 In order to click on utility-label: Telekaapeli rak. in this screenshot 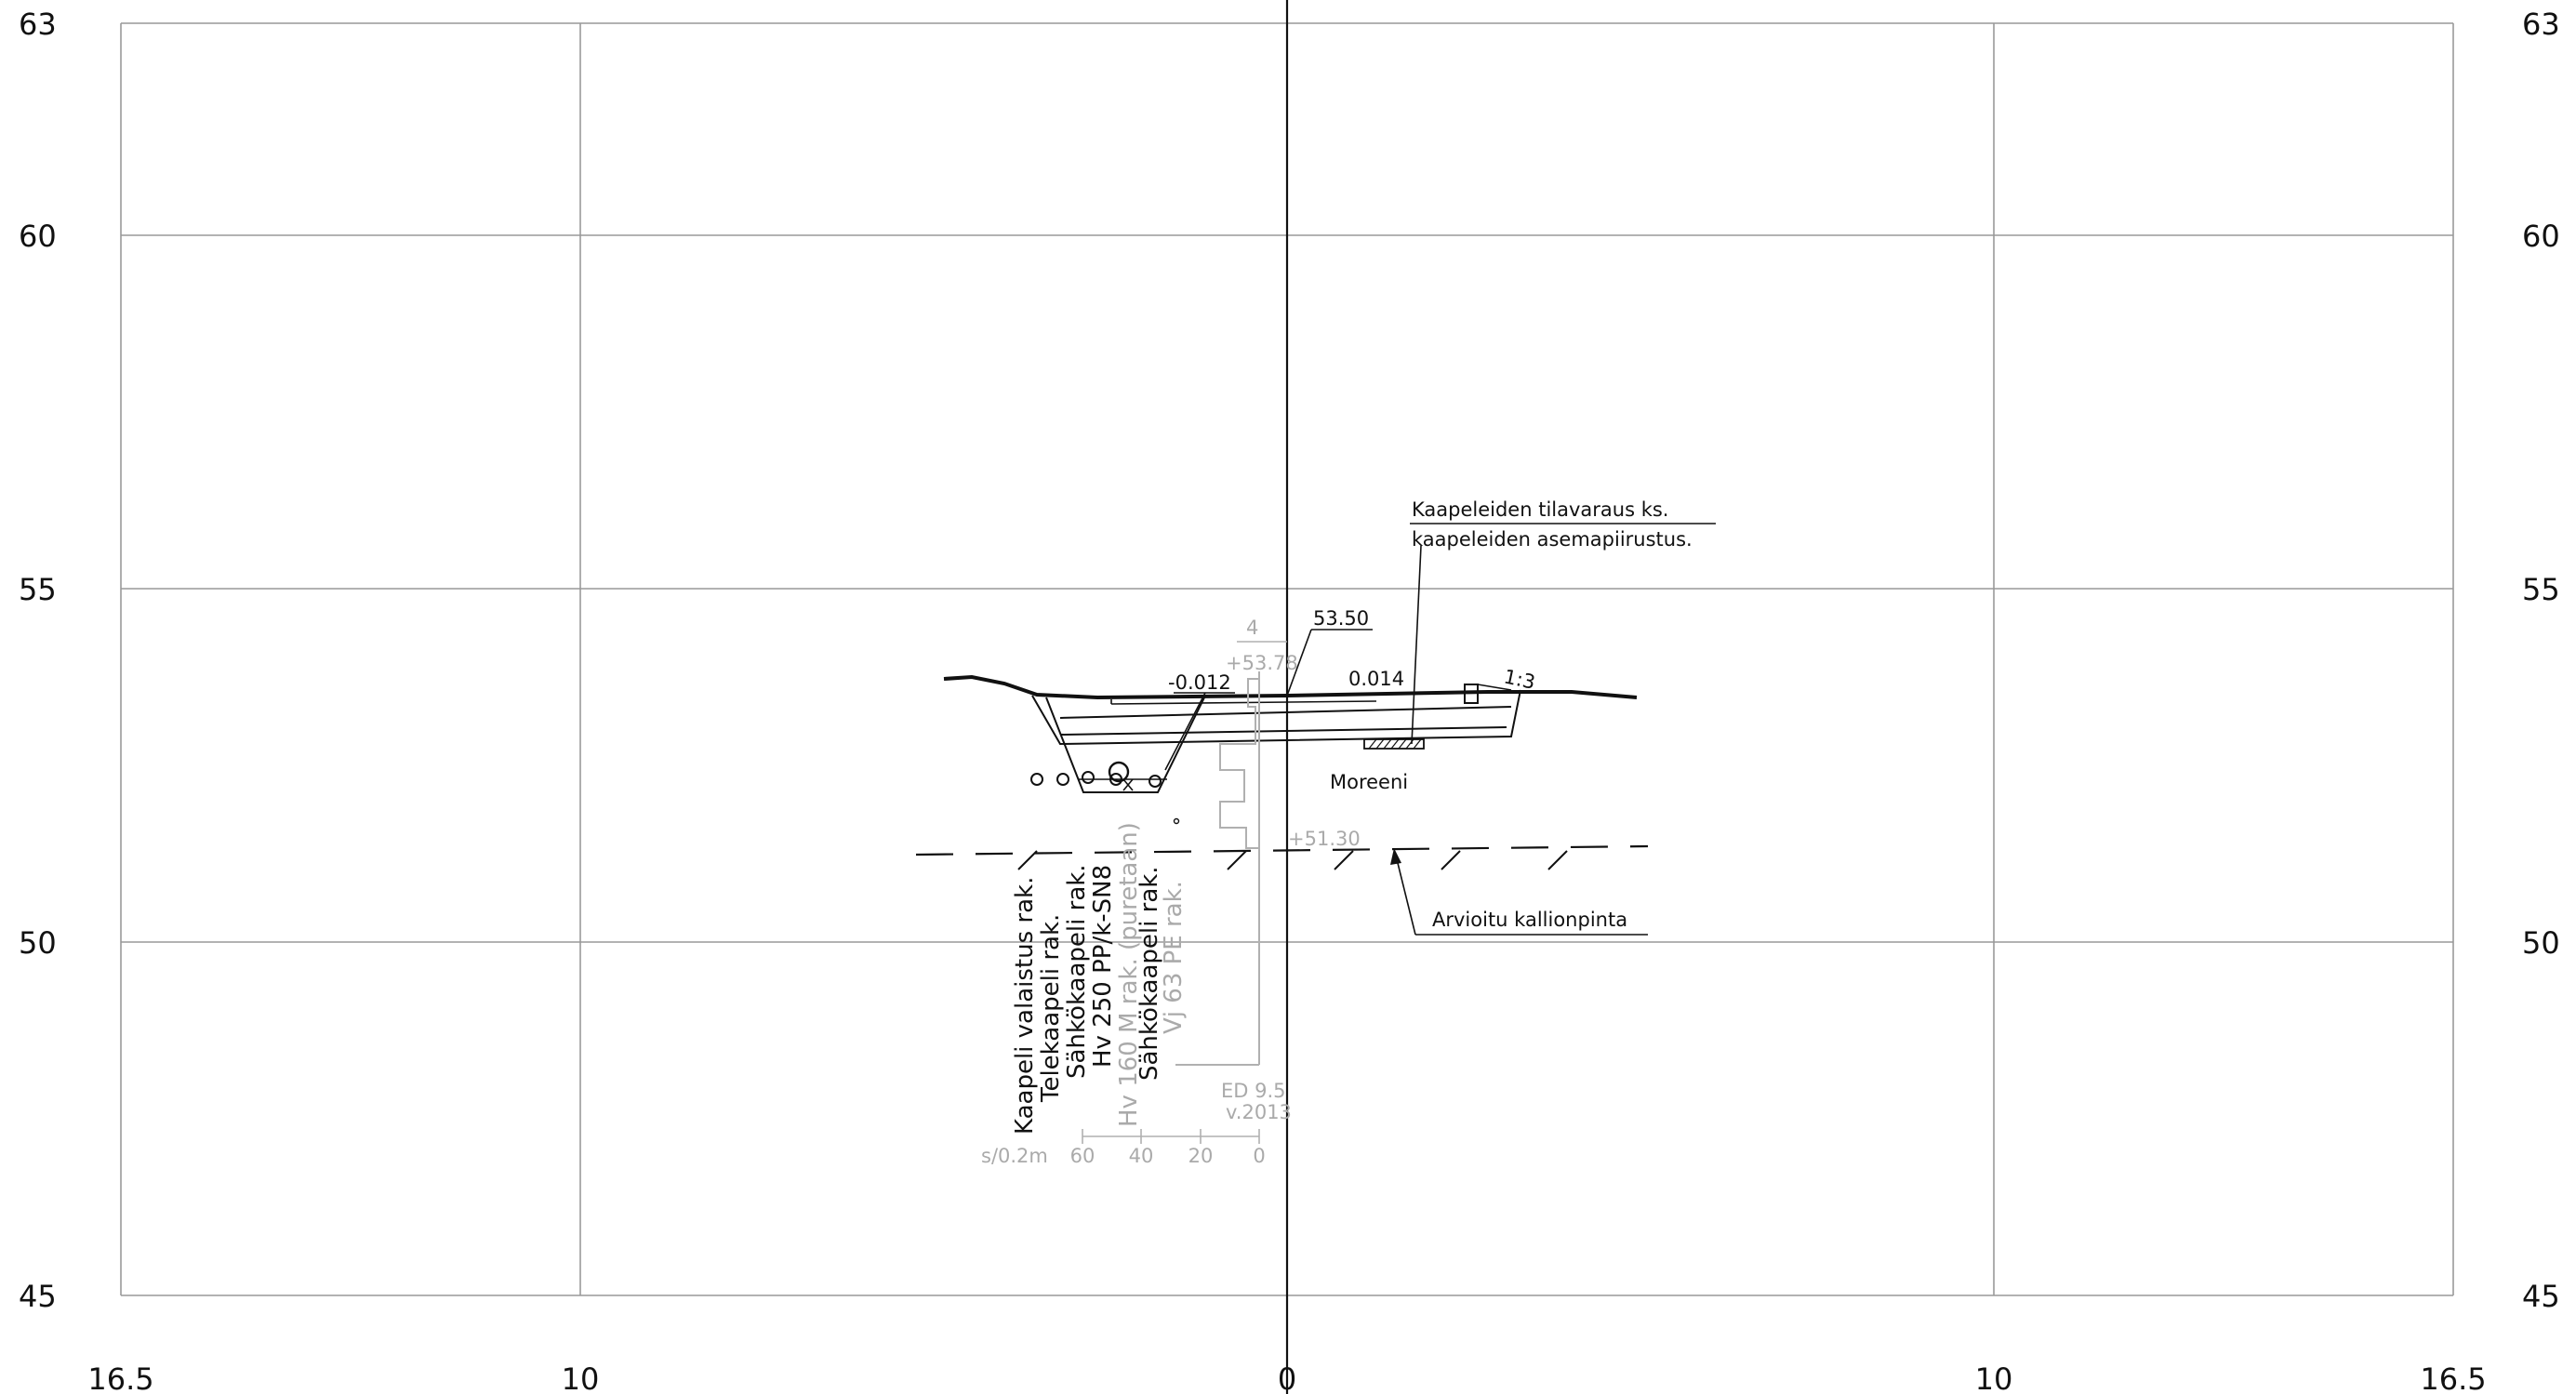, I will do `click(1051, 1008)`.